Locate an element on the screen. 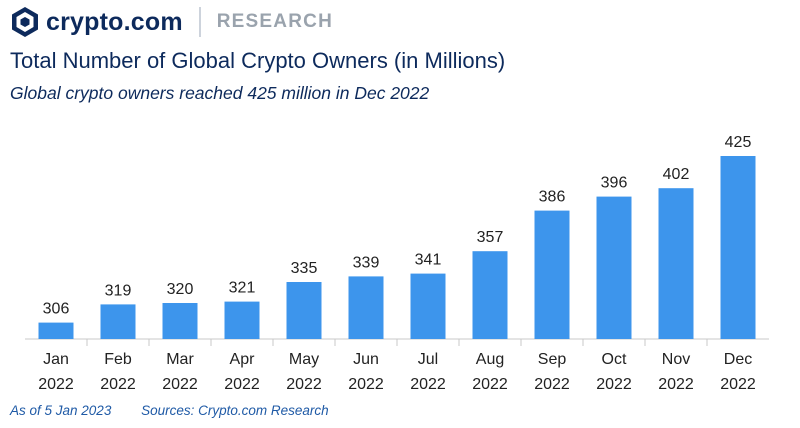 This screenshot has height=428, width=800. x-tick-label-month: Apr is located at coordinates (243, 359).